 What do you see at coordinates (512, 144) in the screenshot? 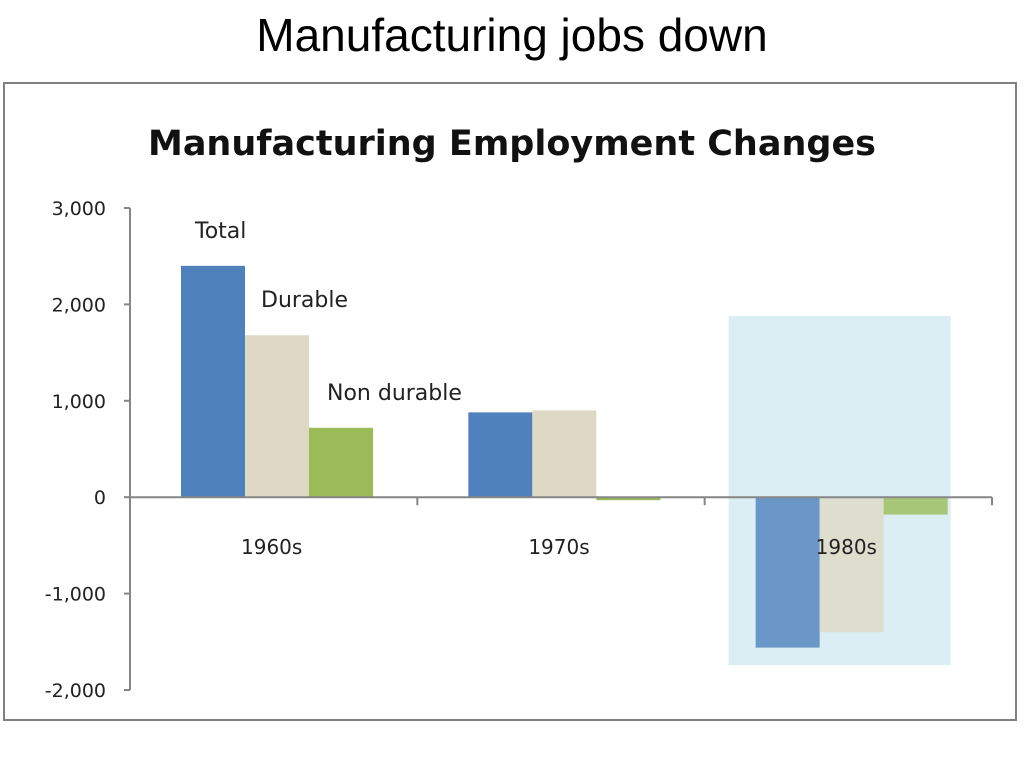
I see `chart-title: Manufacturing Employment Changes` at bounding box center [512, 144].